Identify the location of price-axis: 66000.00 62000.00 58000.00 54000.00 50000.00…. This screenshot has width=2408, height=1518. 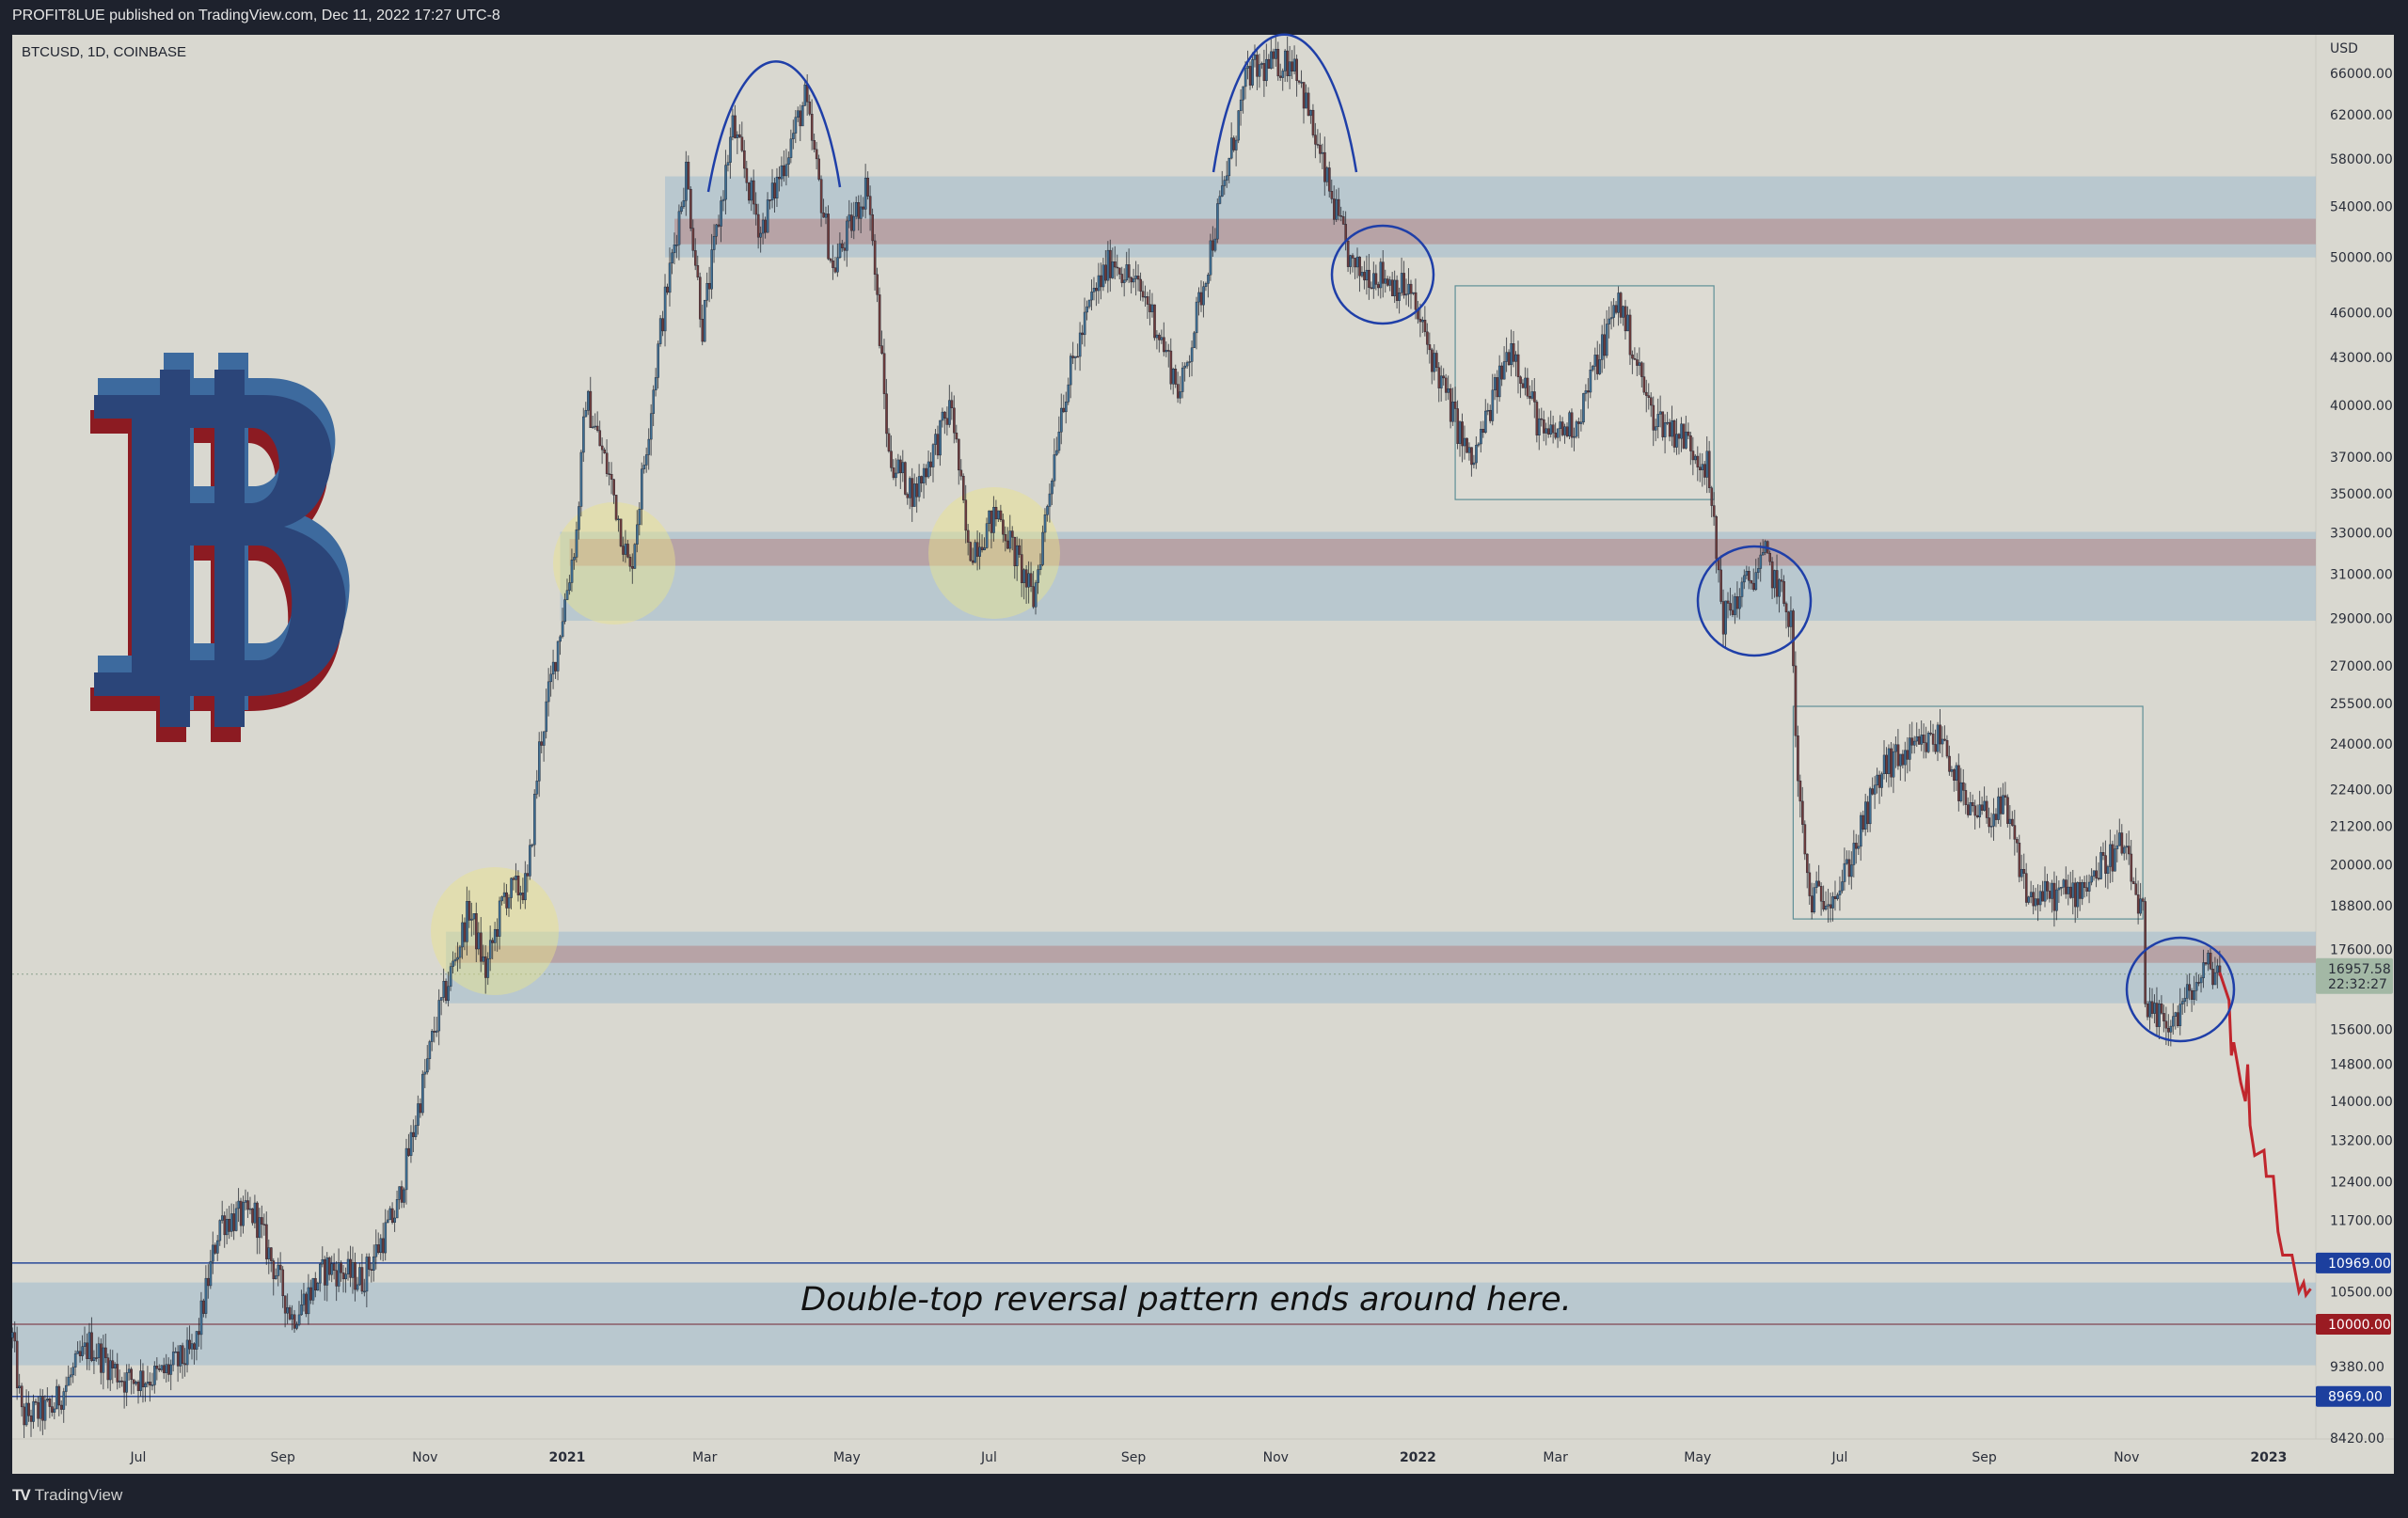
(2362, 757).